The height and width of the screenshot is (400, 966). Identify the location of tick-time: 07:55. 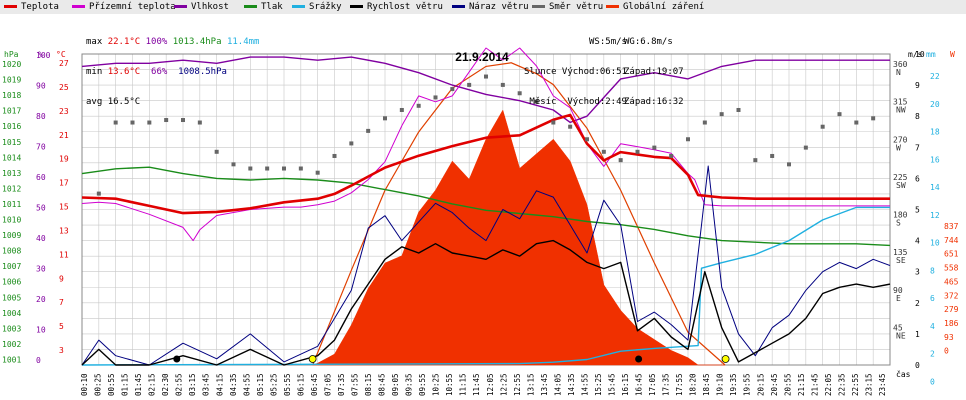
(355, 384).